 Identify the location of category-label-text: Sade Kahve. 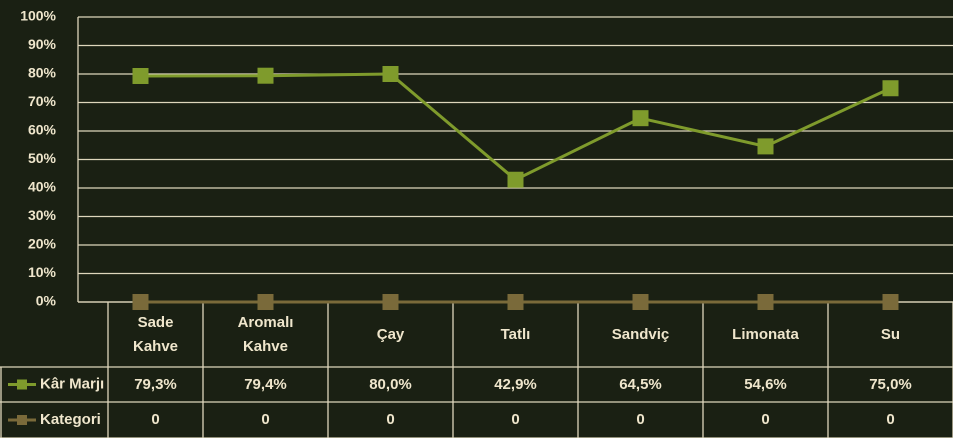
(155, 334).